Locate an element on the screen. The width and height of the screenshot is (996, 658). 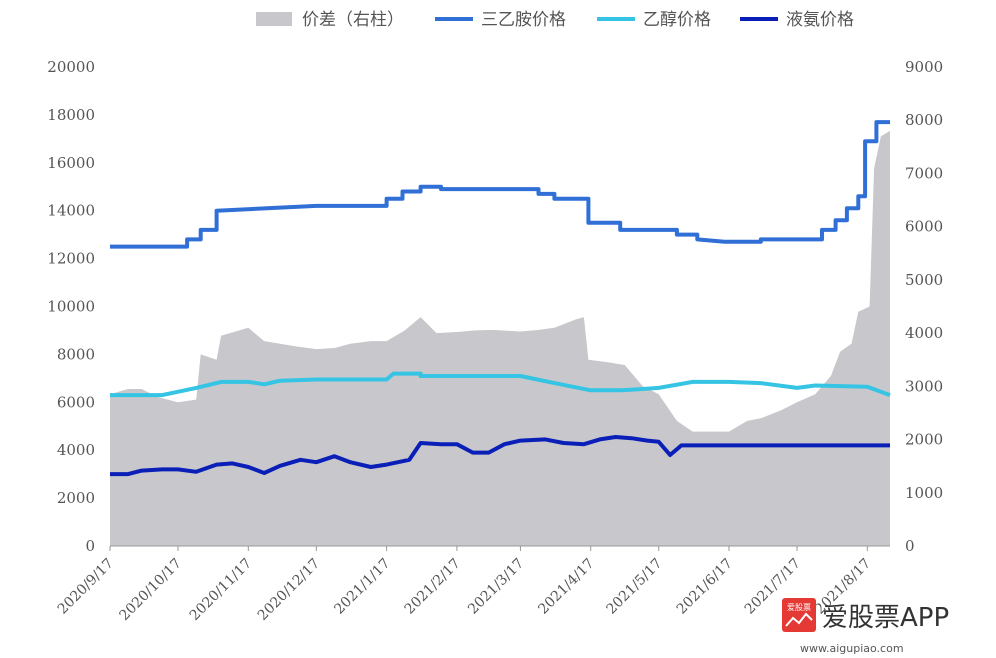
y-right-tick-label: 8000 is located at coordinates (924, 120).